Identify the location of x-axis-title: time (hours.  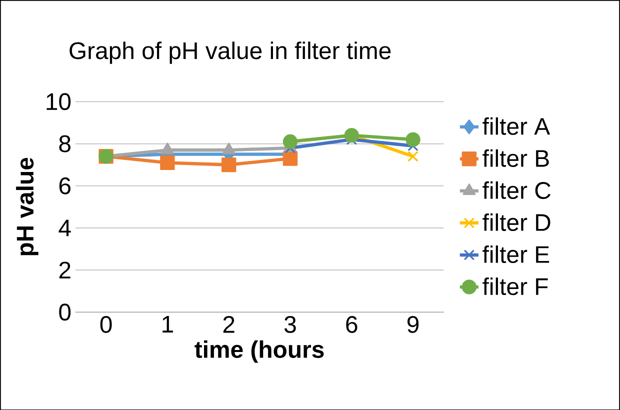
(259, 351).